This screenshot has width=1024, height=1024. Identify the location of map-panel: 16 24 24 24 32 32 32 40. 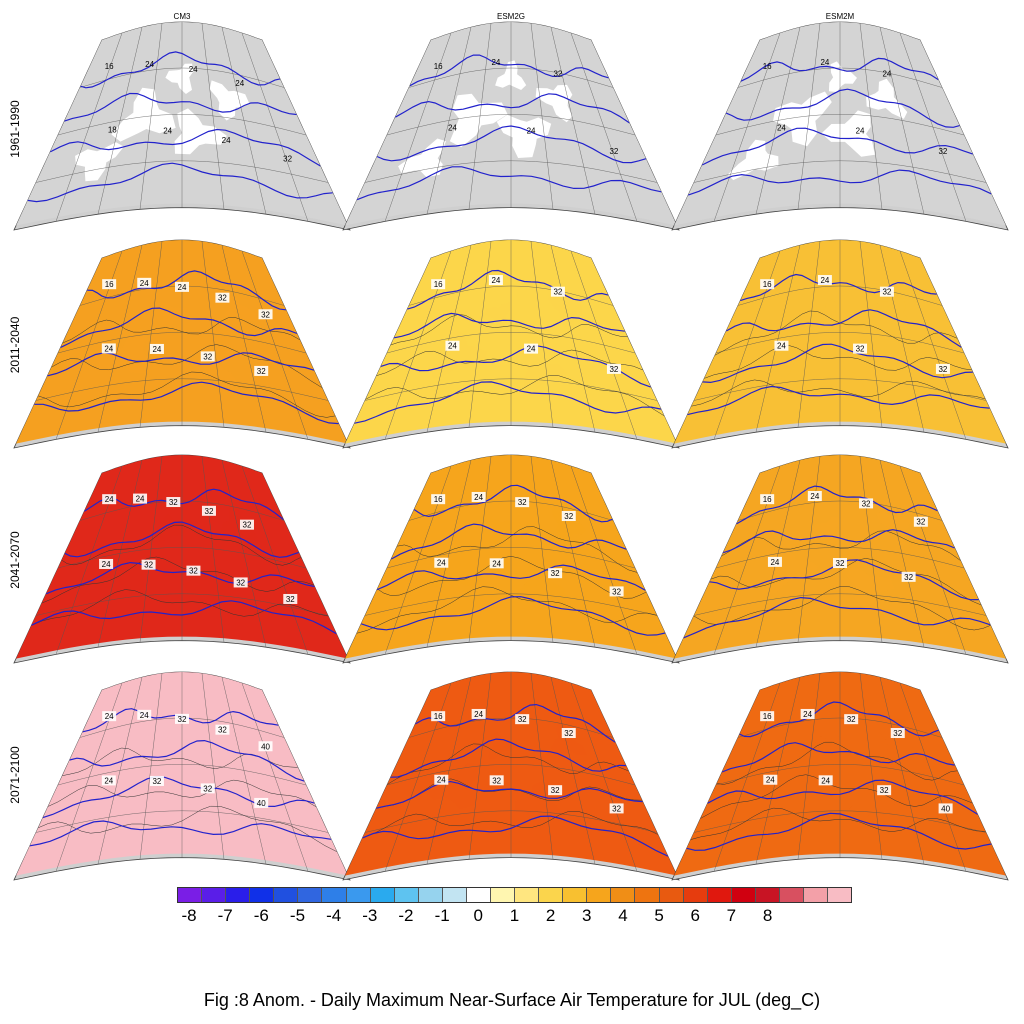
(840, 776).